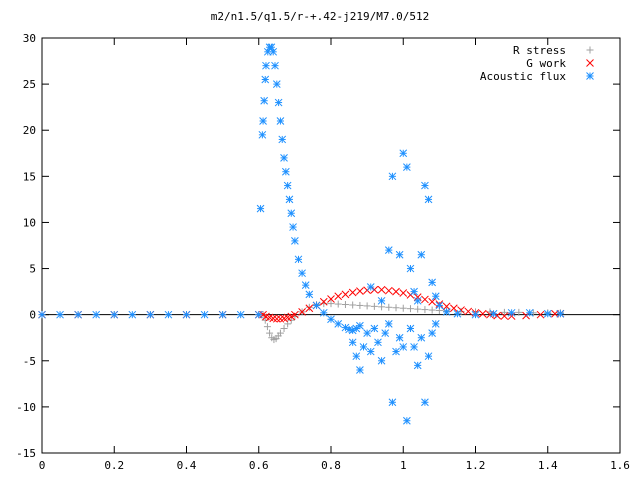  What do you see at coordinates (620, 465) in the screenshot?
I see `x-tick-label: 1.6` at bounding box center [620, 465].